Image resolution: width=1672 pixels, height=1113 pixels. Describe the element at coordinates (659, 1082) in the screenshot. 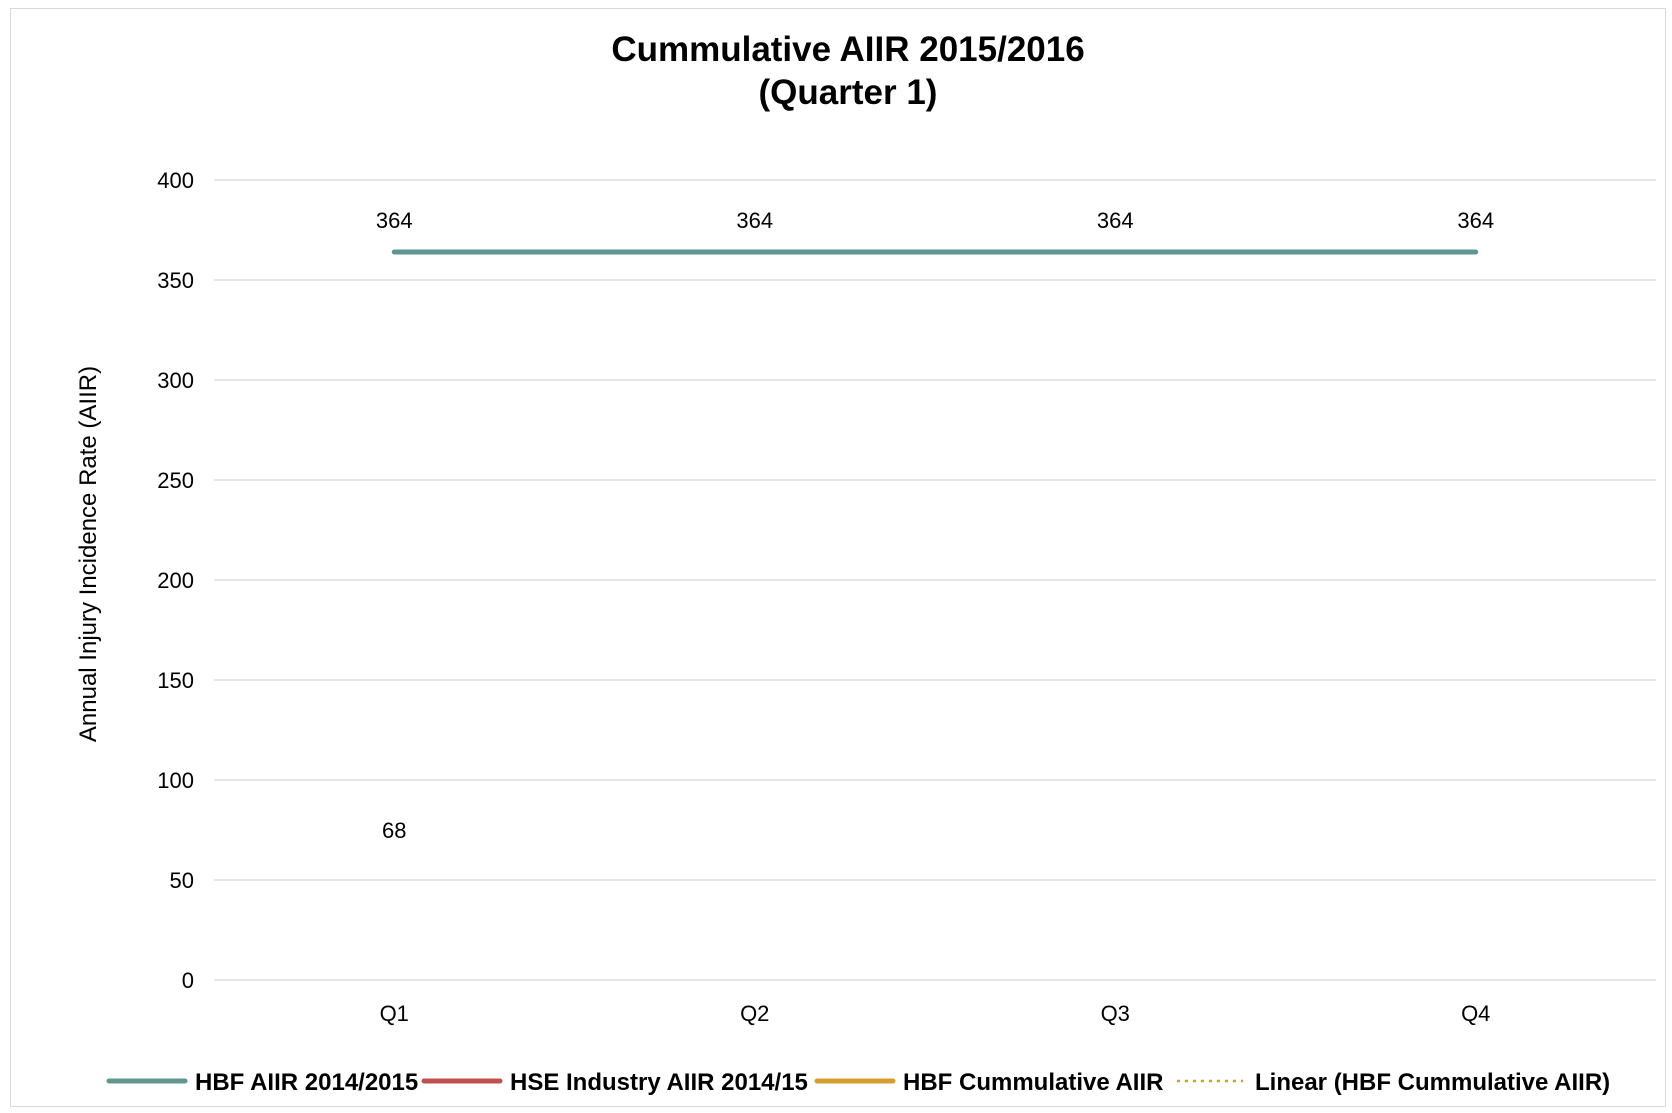

I see `legend-label: HSE Industry AIIR 2014/15` at that location.